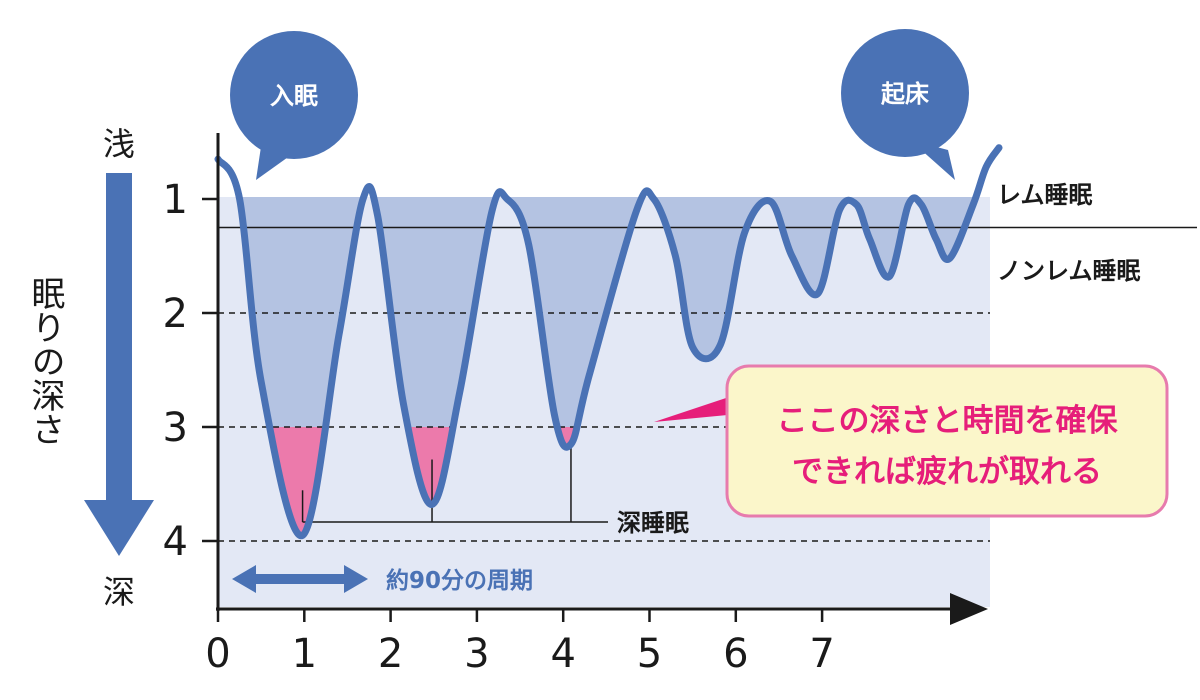 The image size is (1200, 700). What do you see at coordinates (175, 314) in the screenshot?
I see `y-tick-label-2: 2` at bounding box center [175, 314].